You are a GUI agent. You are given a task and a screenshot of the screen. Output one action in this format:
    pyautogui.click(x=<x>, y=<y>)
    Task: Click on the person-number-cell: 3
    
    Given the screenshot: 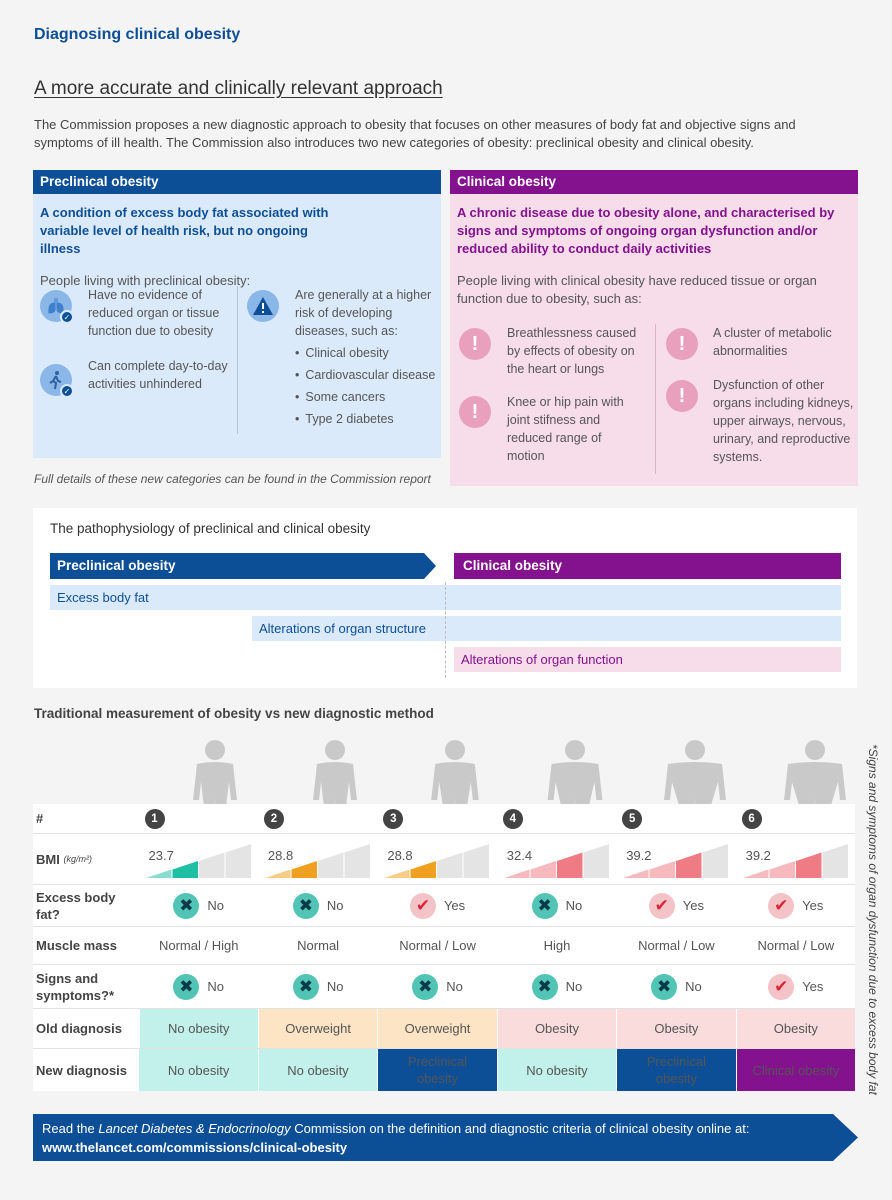 What is the action you would take?
    pyautogui.click(x=437, y=818)
    